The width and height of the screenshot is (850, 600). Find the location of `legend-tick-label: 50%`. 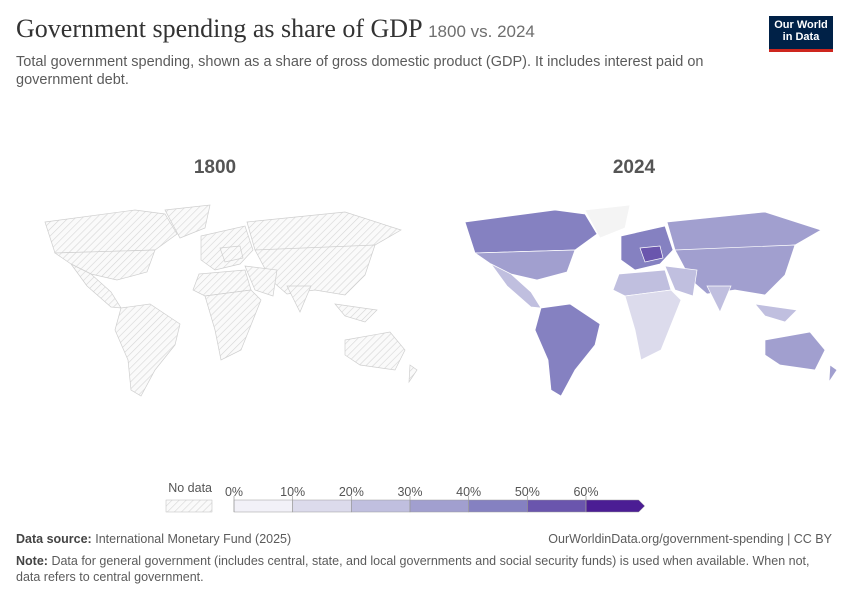

legend-tick-label: 50% is located at coordinates (527, 492).